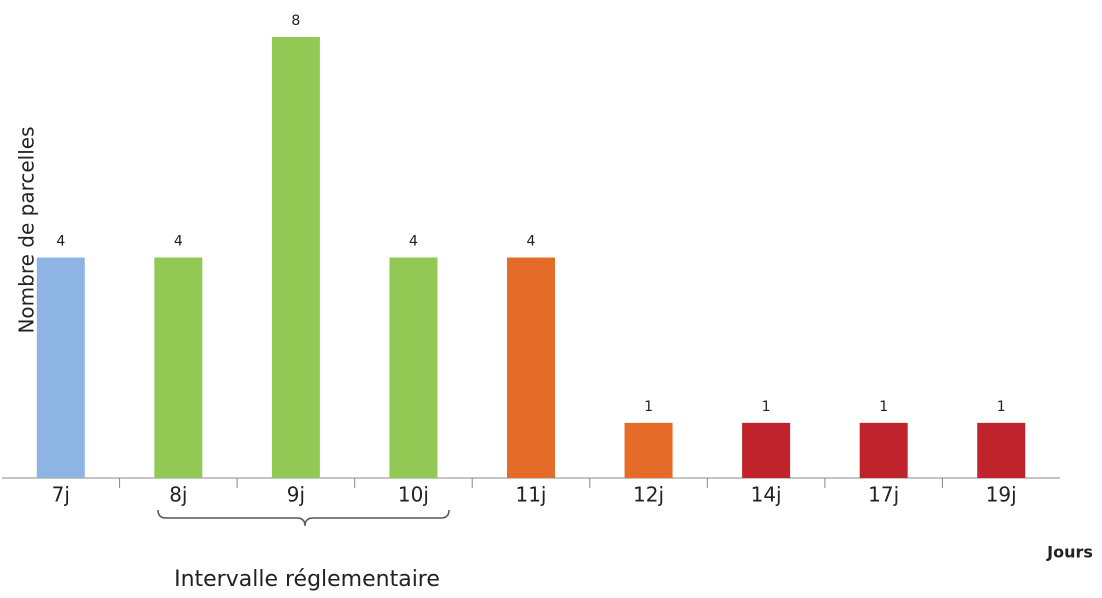 This screenshot has width=1102, height=598. What do you see at coordinates (296, 495) in the screenshot?
I see `x-tick-label: 9j` at bounding box center [296, 495].